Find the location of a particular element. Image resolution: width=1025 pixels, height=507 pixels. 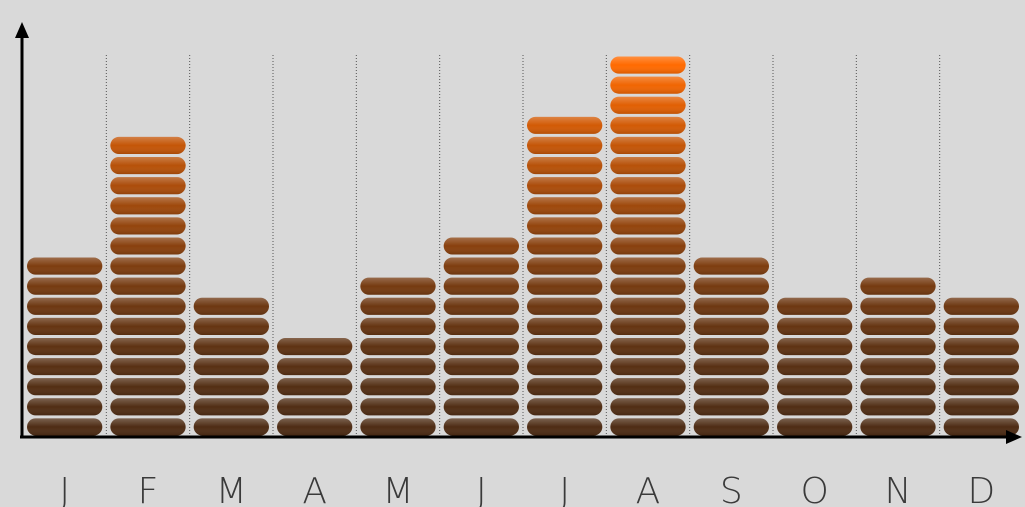

x-label: A is located at coordinates (314, 489).